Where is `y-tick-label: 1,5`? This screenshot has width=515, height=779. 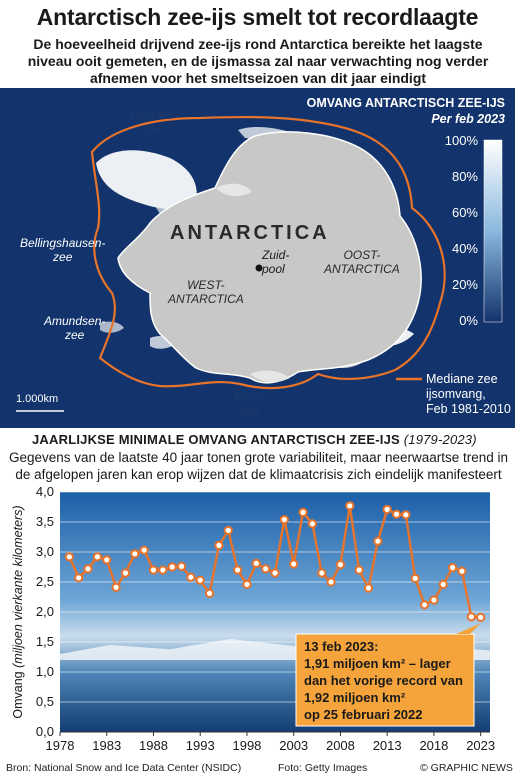 y-tick-label: 1,5 is located at coordinates (45, 641).